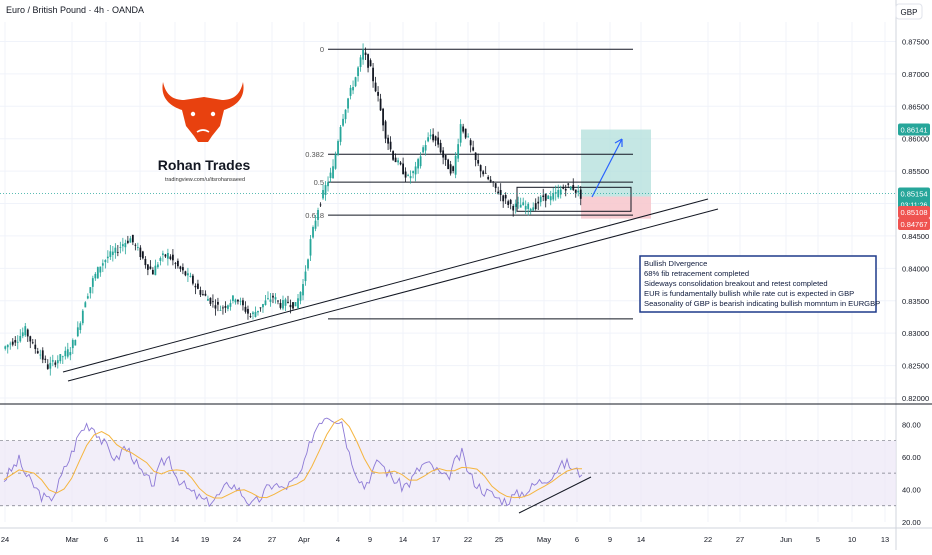 The width and height of the screenshot is (932, 555). What do you see at coordinates (610, 539) in the screenshot?
I see `x-tick-label: 9` at bounding box center [610, 539].